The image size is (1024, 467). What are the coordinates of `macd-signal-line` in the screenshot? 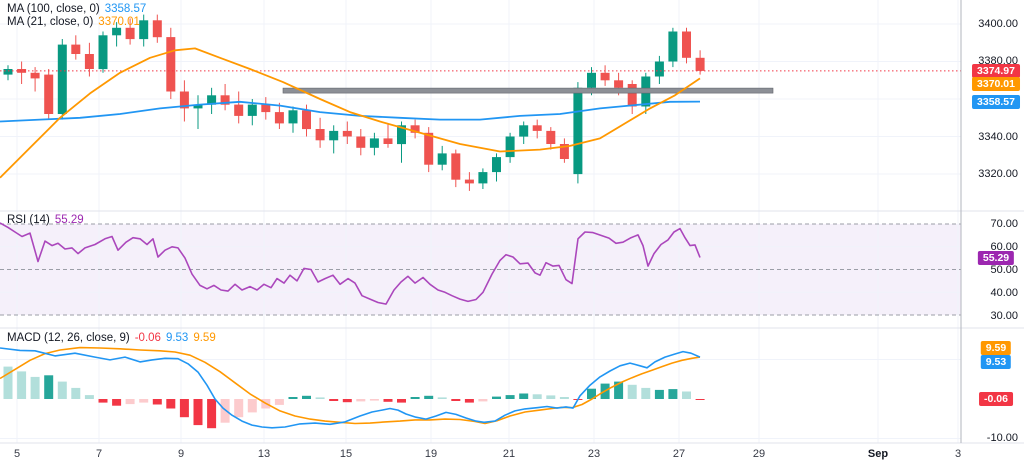 It's located at (350, 385).